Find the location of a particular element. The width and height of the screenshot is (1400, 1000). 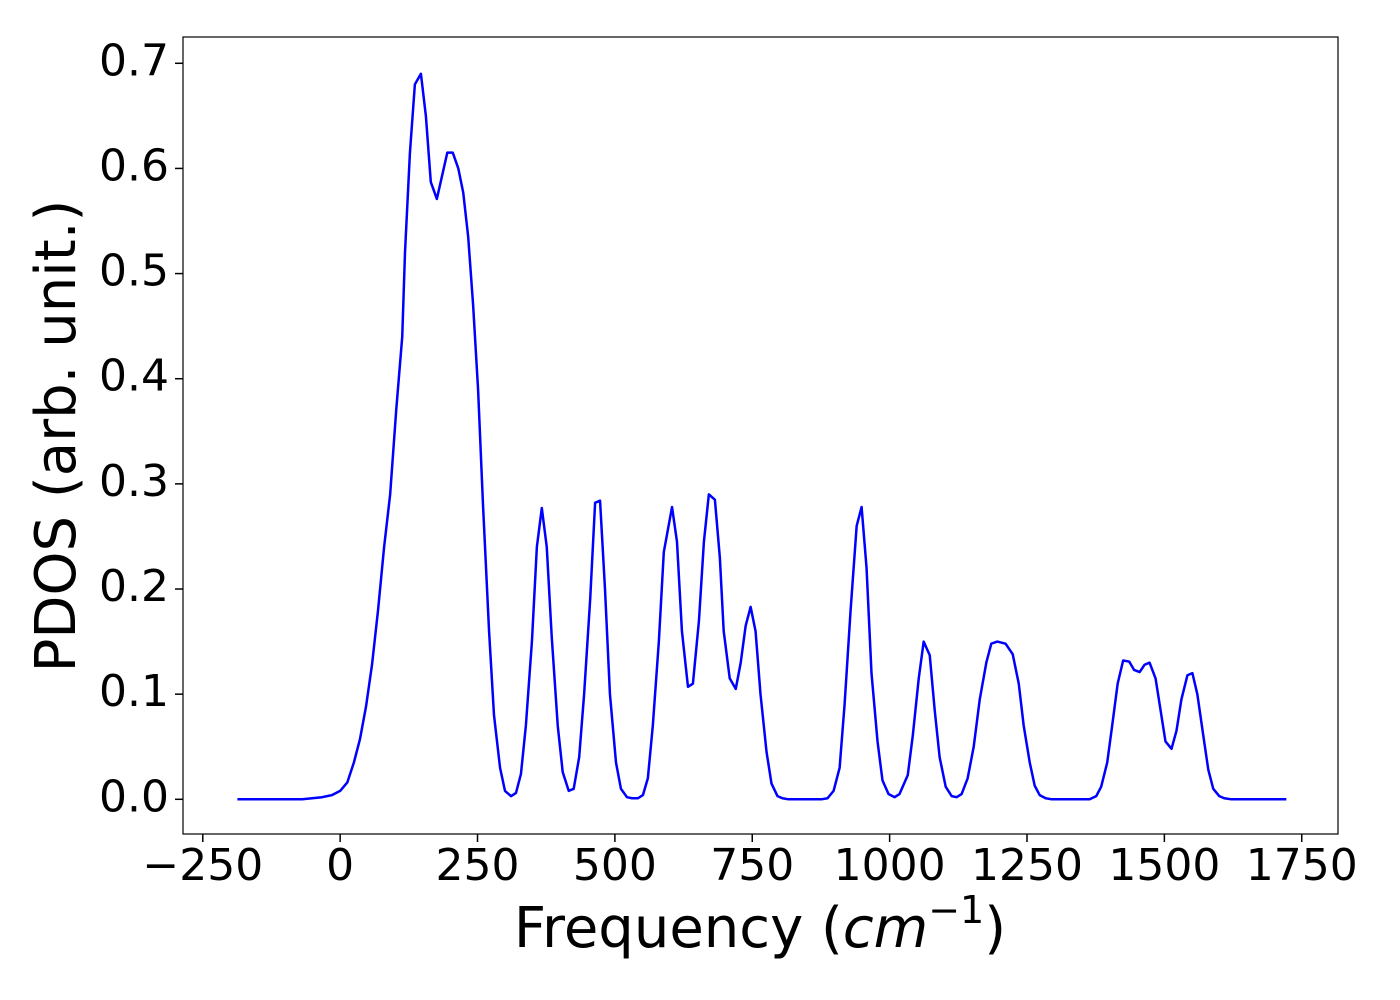

y-tick-label: 0.1 is located at coordinates (134, 691).